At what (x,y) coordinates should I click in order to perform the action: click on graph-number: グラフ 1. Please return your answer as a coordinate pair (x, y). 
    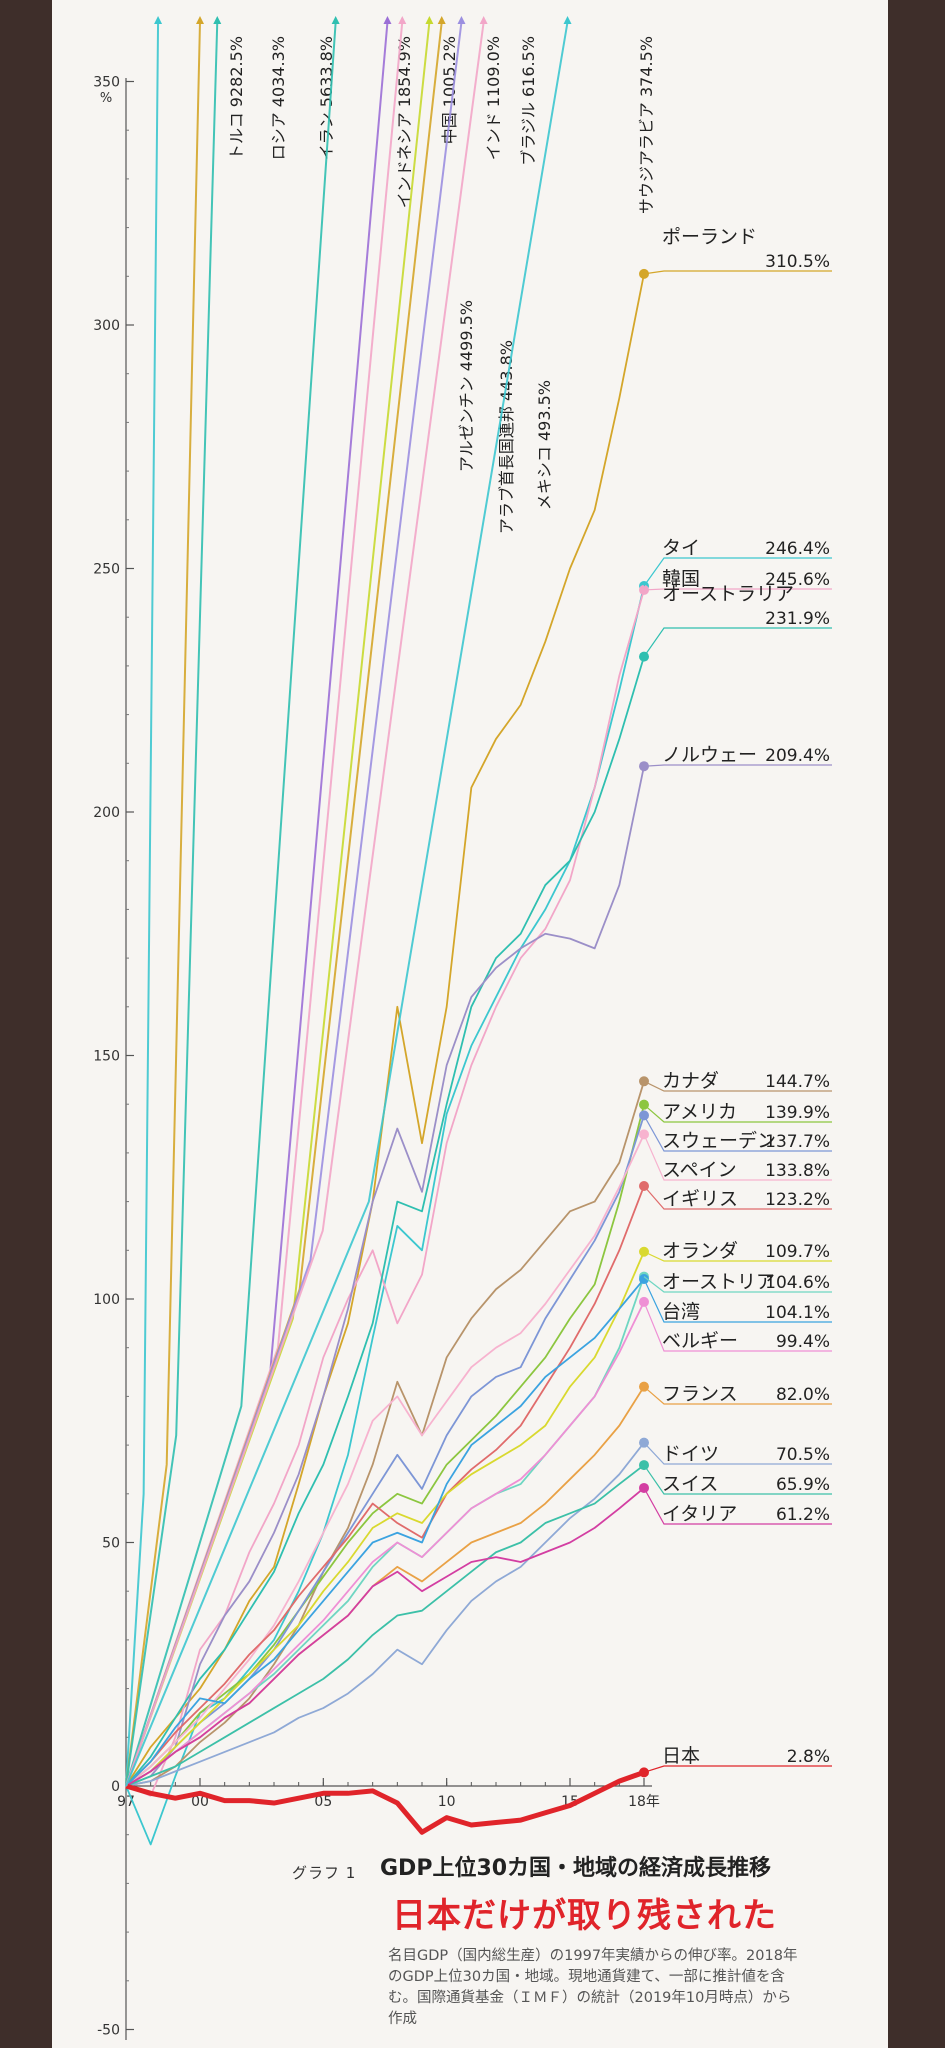
    Looking at the image, I should click on (324, 1873).